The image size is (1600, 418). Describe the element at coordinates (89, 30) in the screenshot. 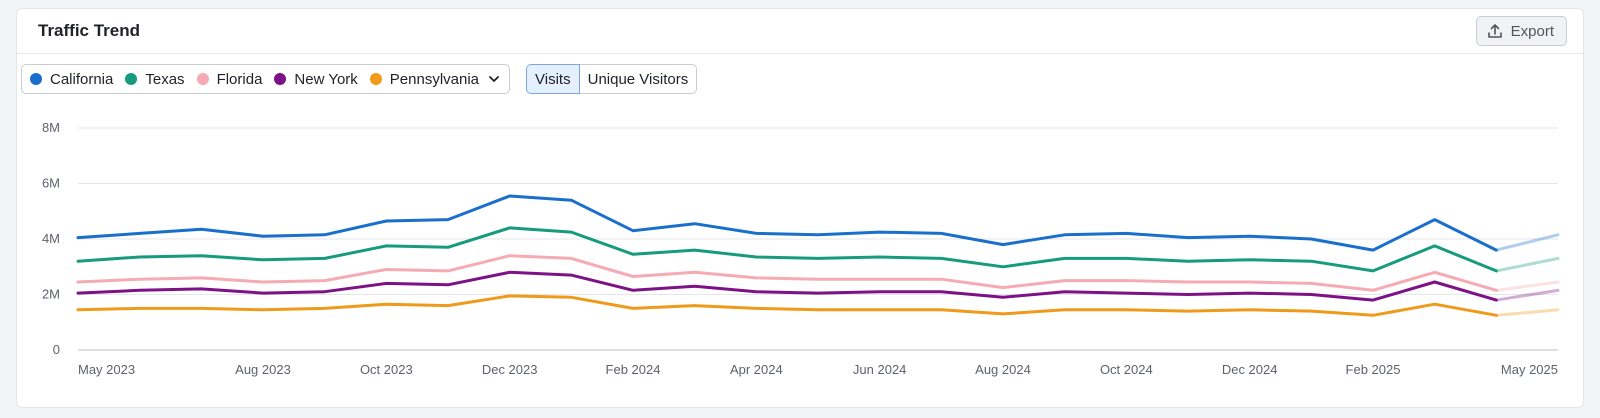

I see `card-title: Traffic Trend` at that location.